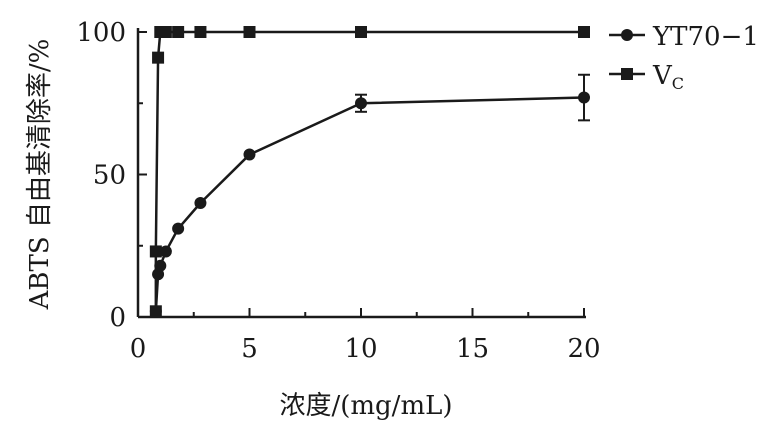  Describe the element at coordinates (646, 77) in the screenshot. I see `legend-item-vc: VC` at that location.